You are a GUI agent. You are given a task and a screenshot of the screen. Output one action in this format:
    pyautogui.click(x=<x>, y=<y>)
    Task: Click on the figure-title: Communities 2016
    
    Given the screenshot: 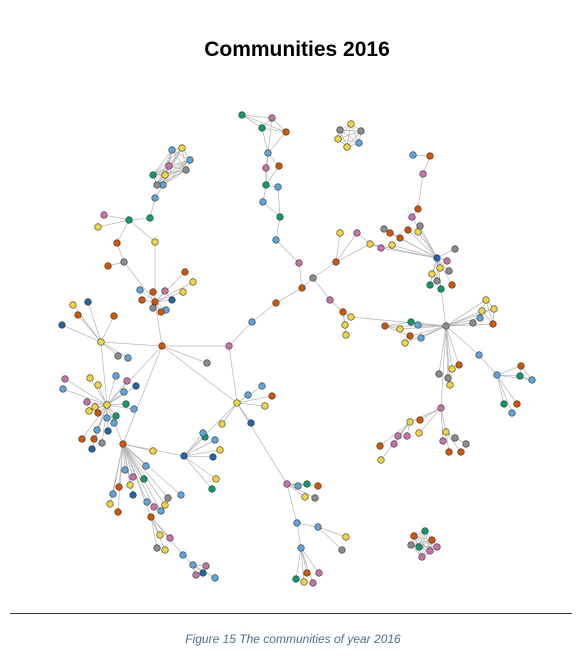 What is the action you would take?
    pyautogui.click(x=297, y=49)
    